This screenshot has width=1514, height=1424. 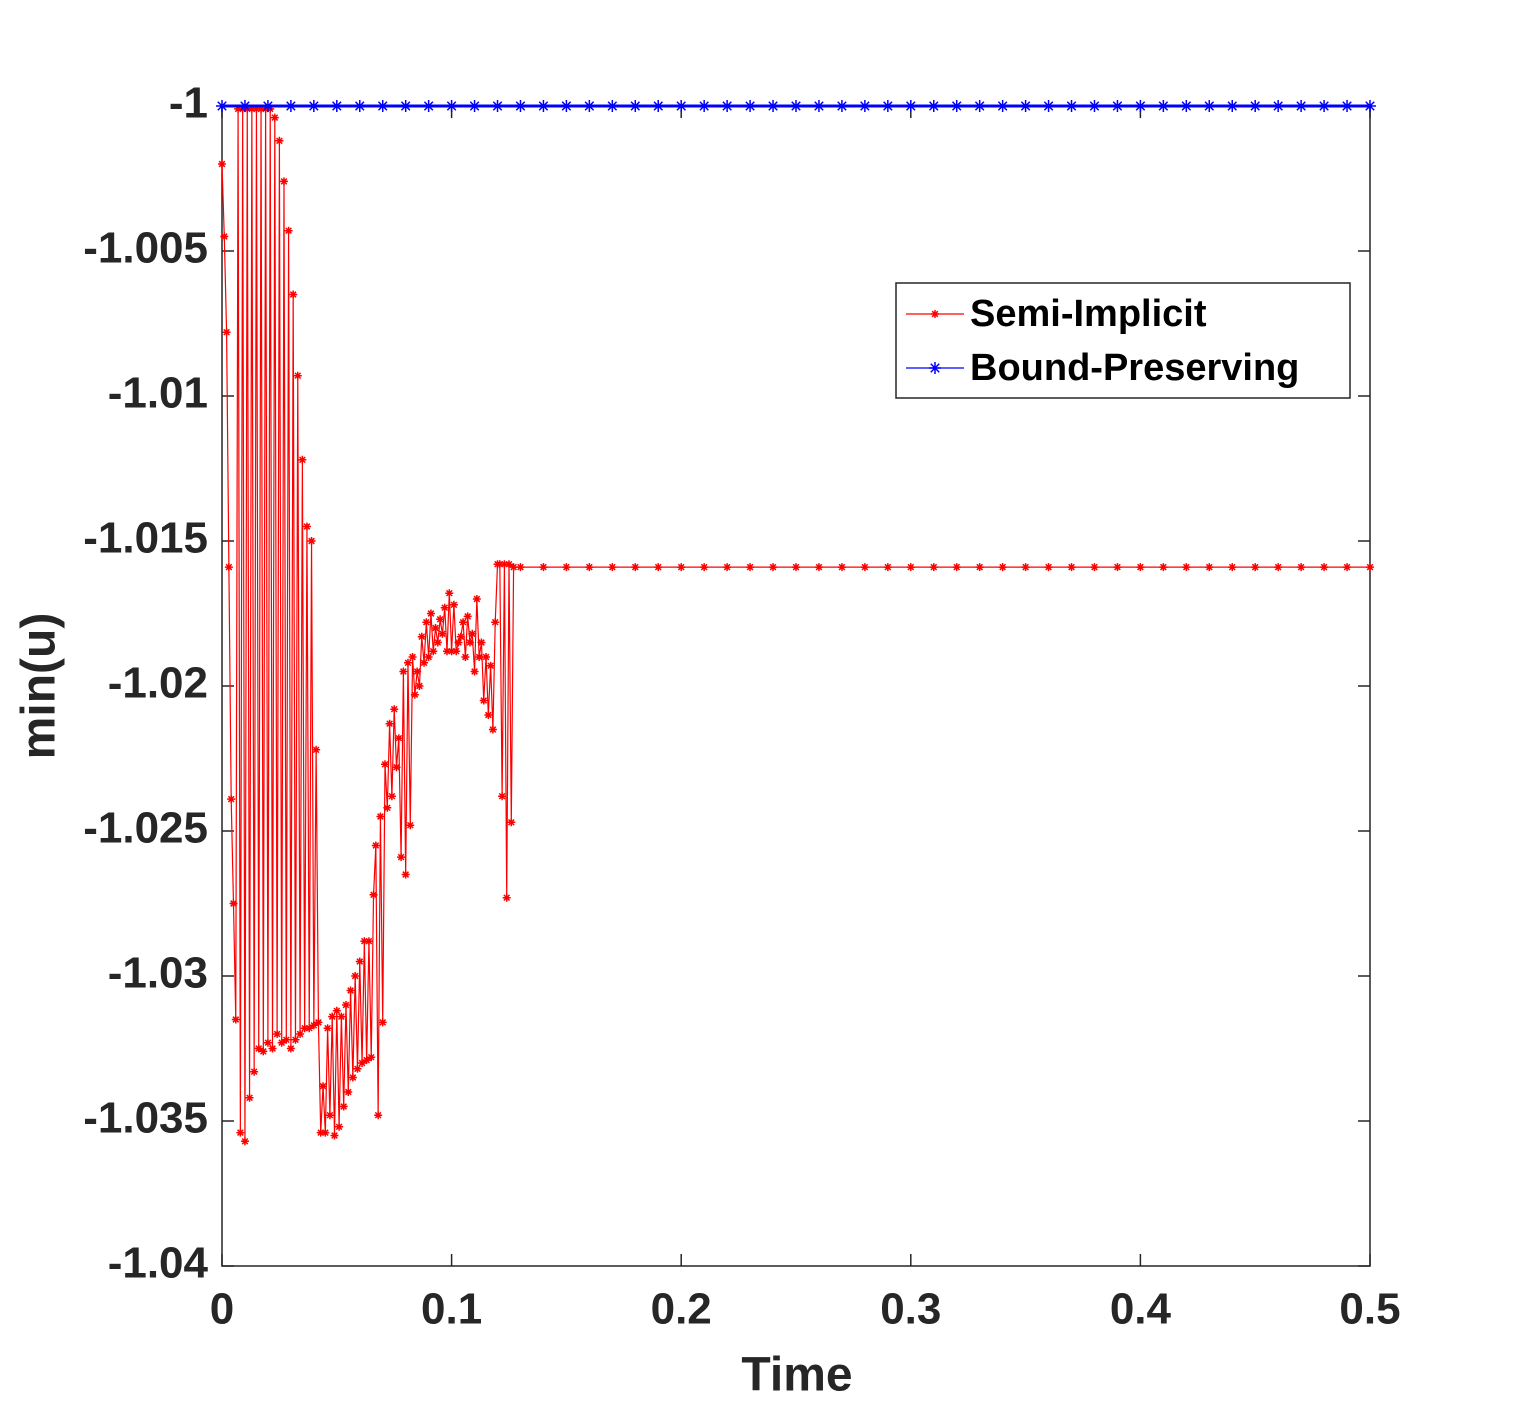 I want to click on x-tick-label: 0.2, so click(x=681, y=1309).